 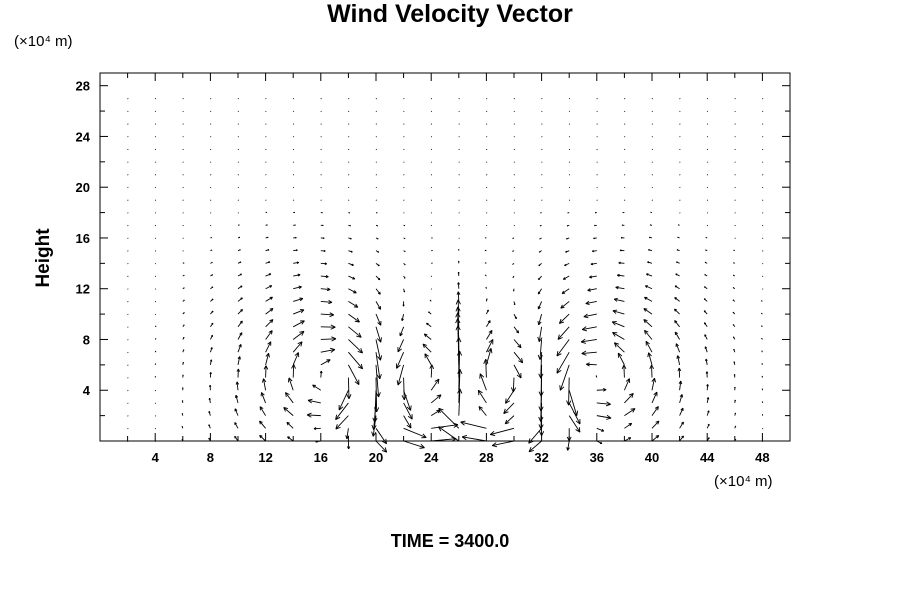 I want to click on y-tick-label: 16, so click(x=83, y=238).